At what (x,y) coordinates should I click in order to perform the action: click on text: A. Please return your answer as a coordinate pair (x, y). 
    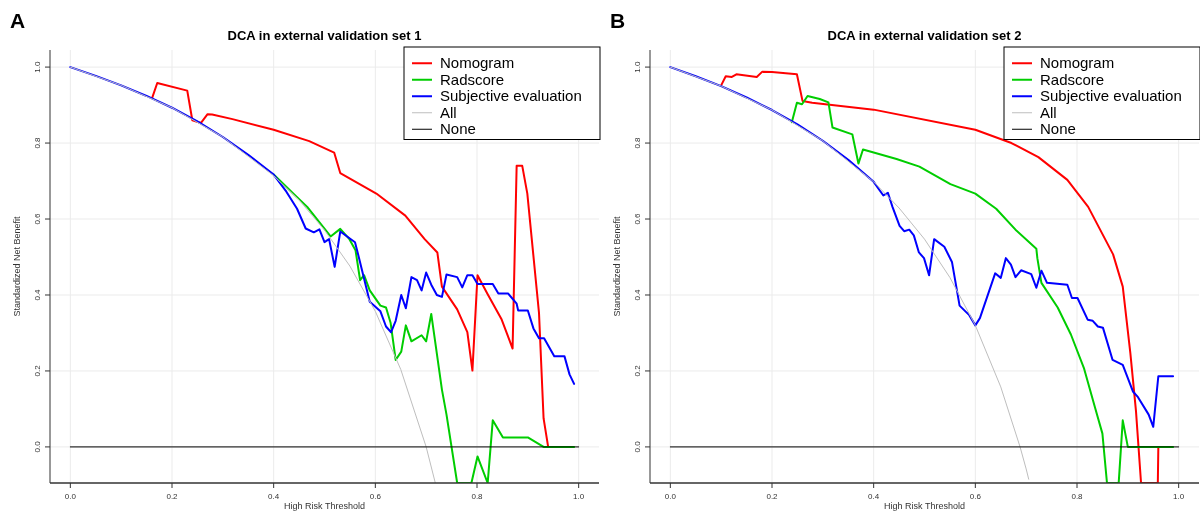
    Looking at the image, I should click on (18, 20).